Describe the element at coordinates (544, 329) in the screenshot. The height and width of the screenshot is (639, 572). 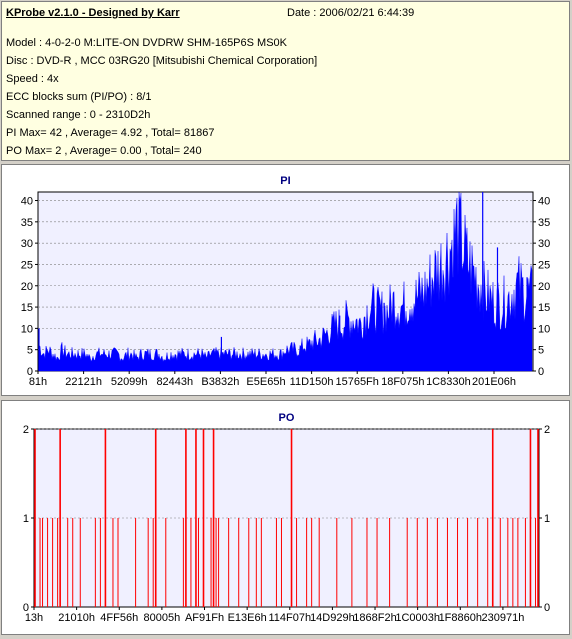
I see `y-tick-label-right: 10` at that location.